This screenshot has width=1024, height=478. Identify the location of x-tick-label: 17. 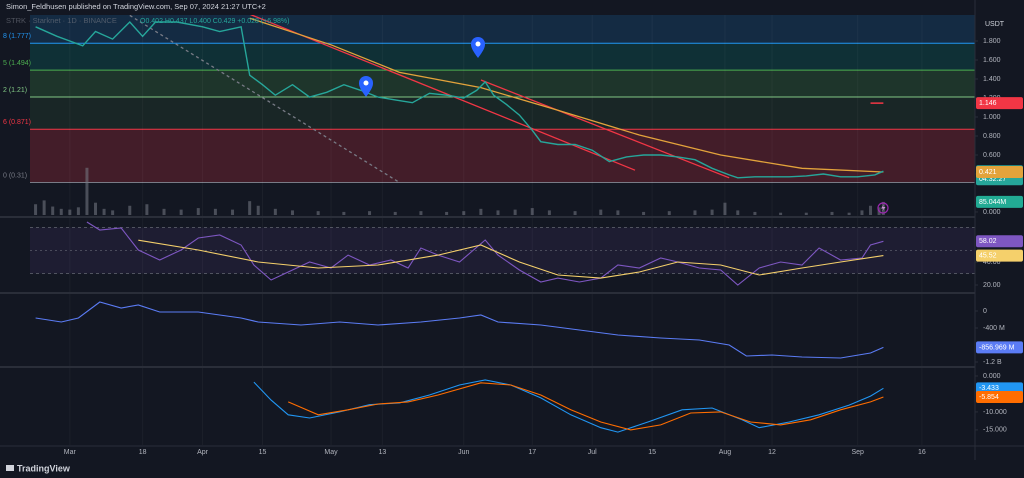
(532, 452).